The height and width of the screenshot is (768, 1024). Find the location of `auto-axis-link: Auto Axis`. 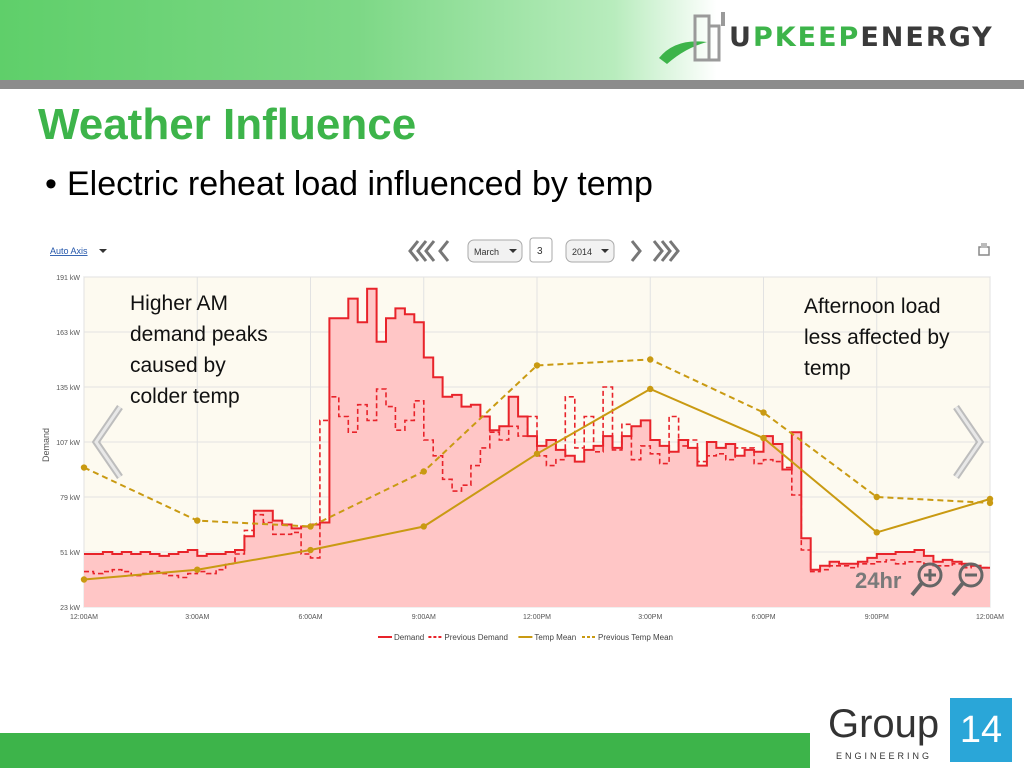

auto-axis-link: Auto Axis is located at coordinates (69, 251).